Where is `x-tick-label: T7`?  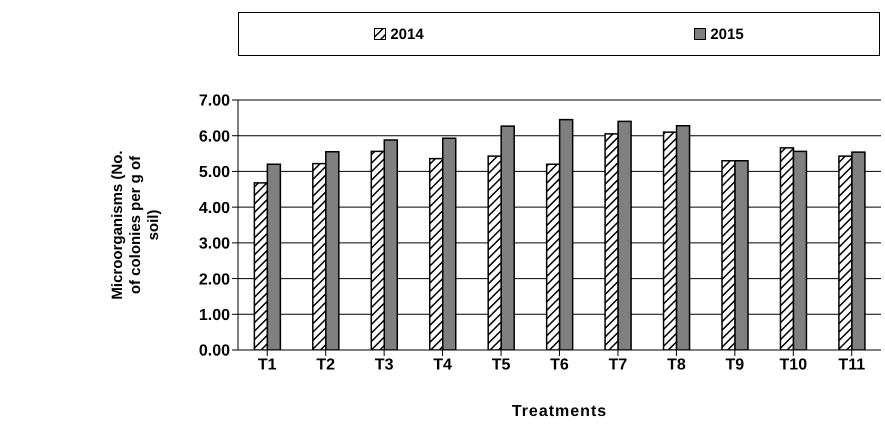 x-tick-label: T7 is located at coordinates (618, 365).